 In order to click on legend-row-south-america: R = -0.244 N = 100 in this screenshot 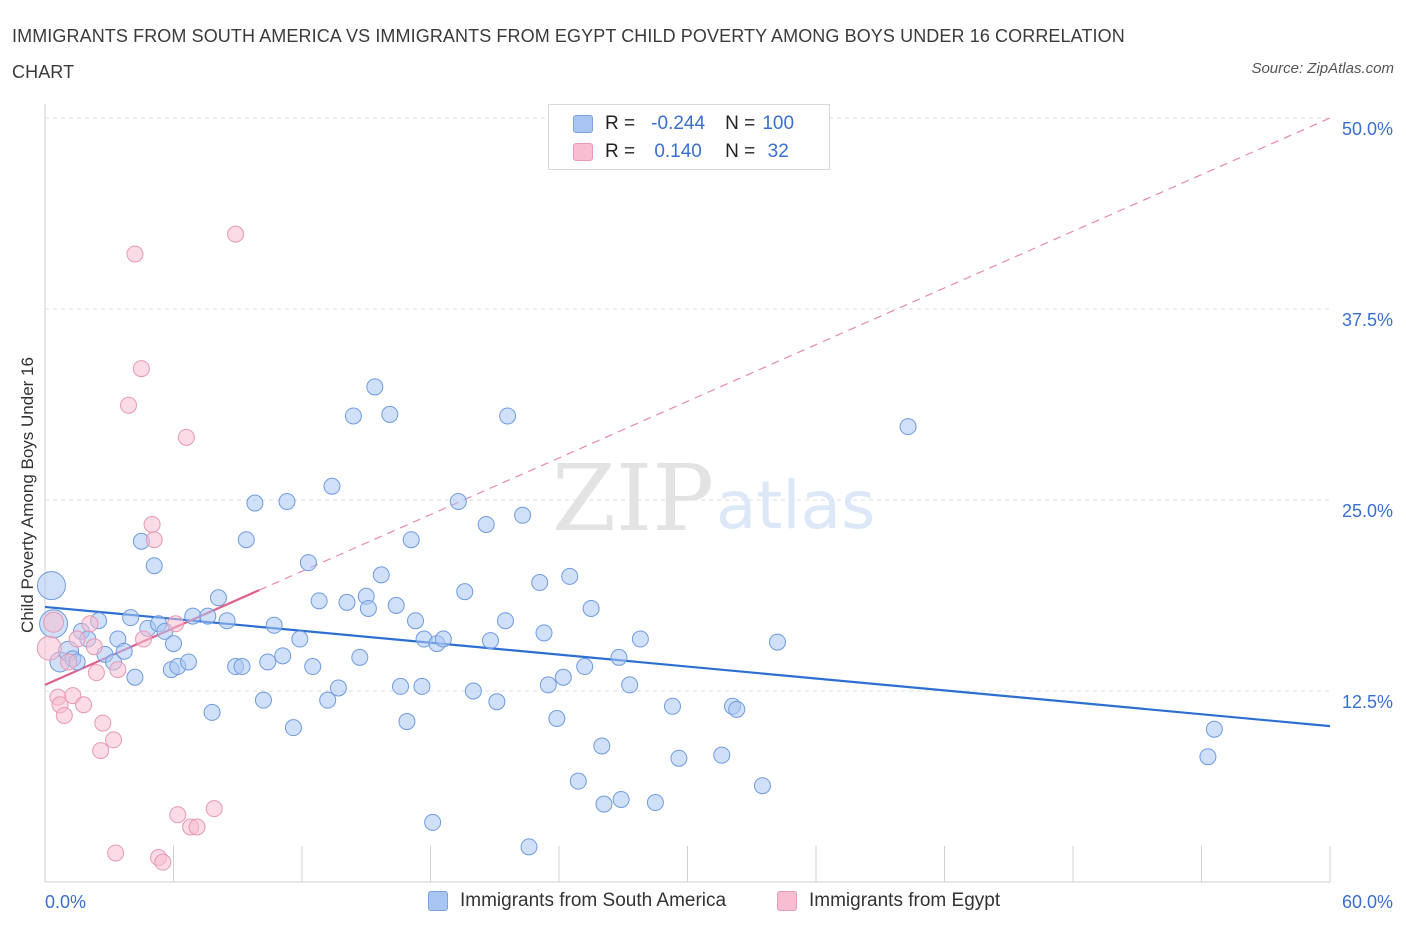, I will do `click(687, 124)`.